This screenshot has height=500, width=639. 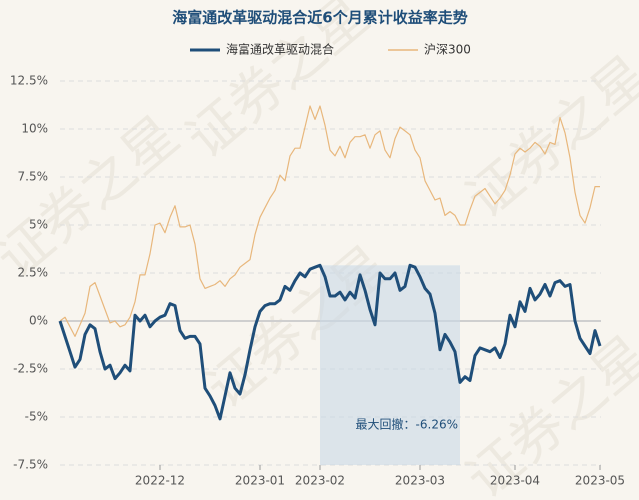 I want to click on x-tick-label: 2023-02, so click(x=320, y=481).